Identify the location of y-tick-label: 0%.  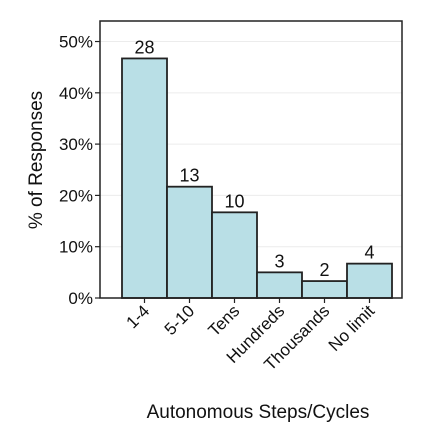
(80, 298).